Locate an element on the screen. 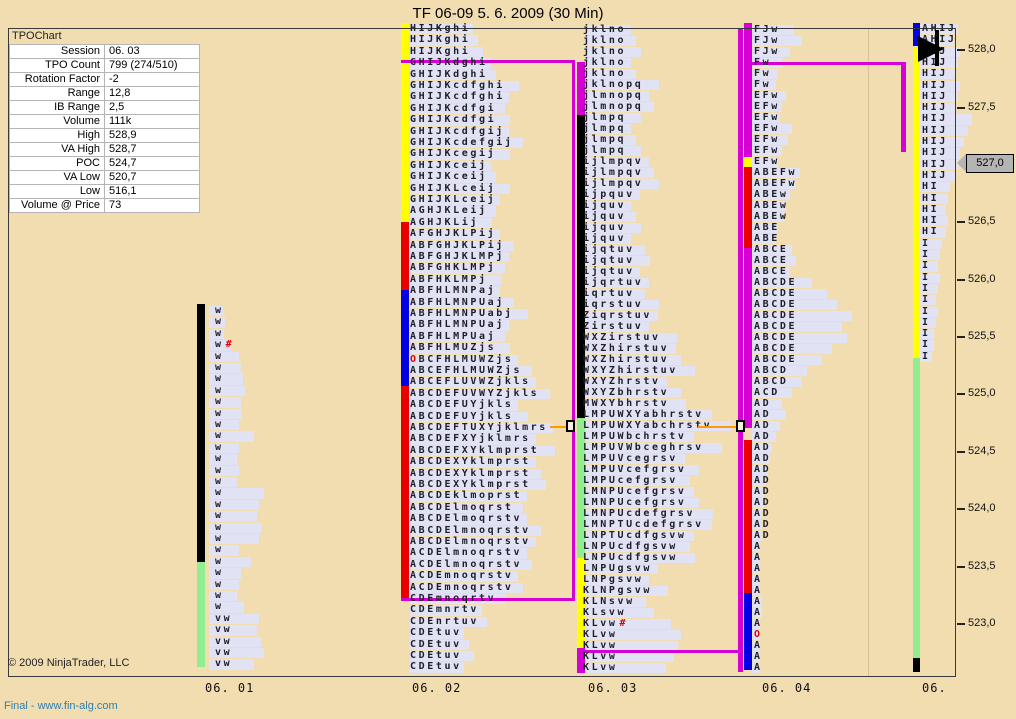 The width and height of the screenshot is (1016, 719). tpo-row: GHIJKcdfgi is located at coordinates (453, 120).